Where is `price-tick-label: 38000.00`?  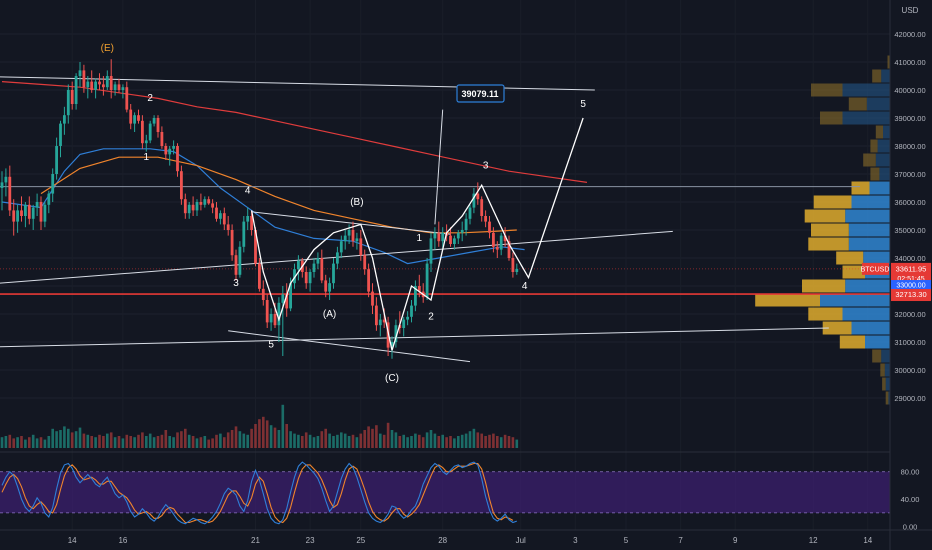
price-tick-label: 38000.00 is located at coordinates (909, 146).